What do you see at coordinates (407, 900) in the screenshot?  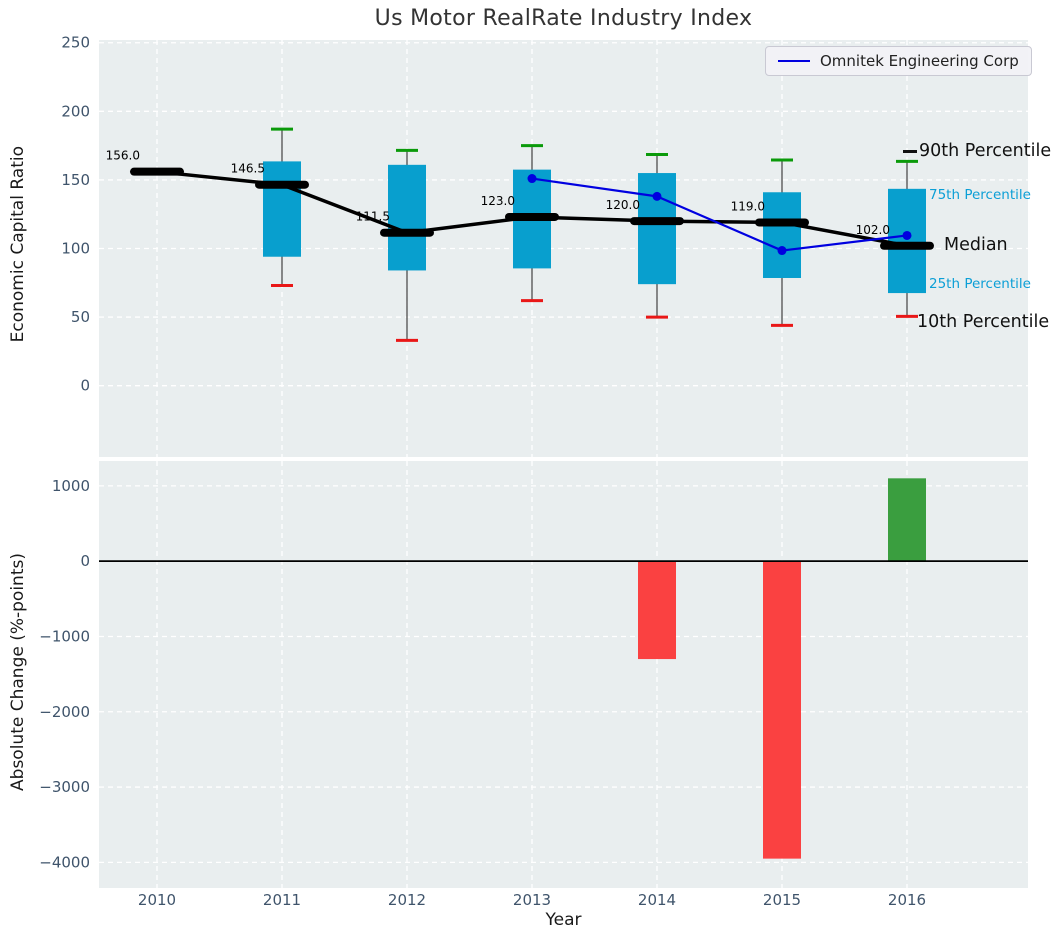 I see `x-tick-label: 2012` at bounding box center [407, 900].